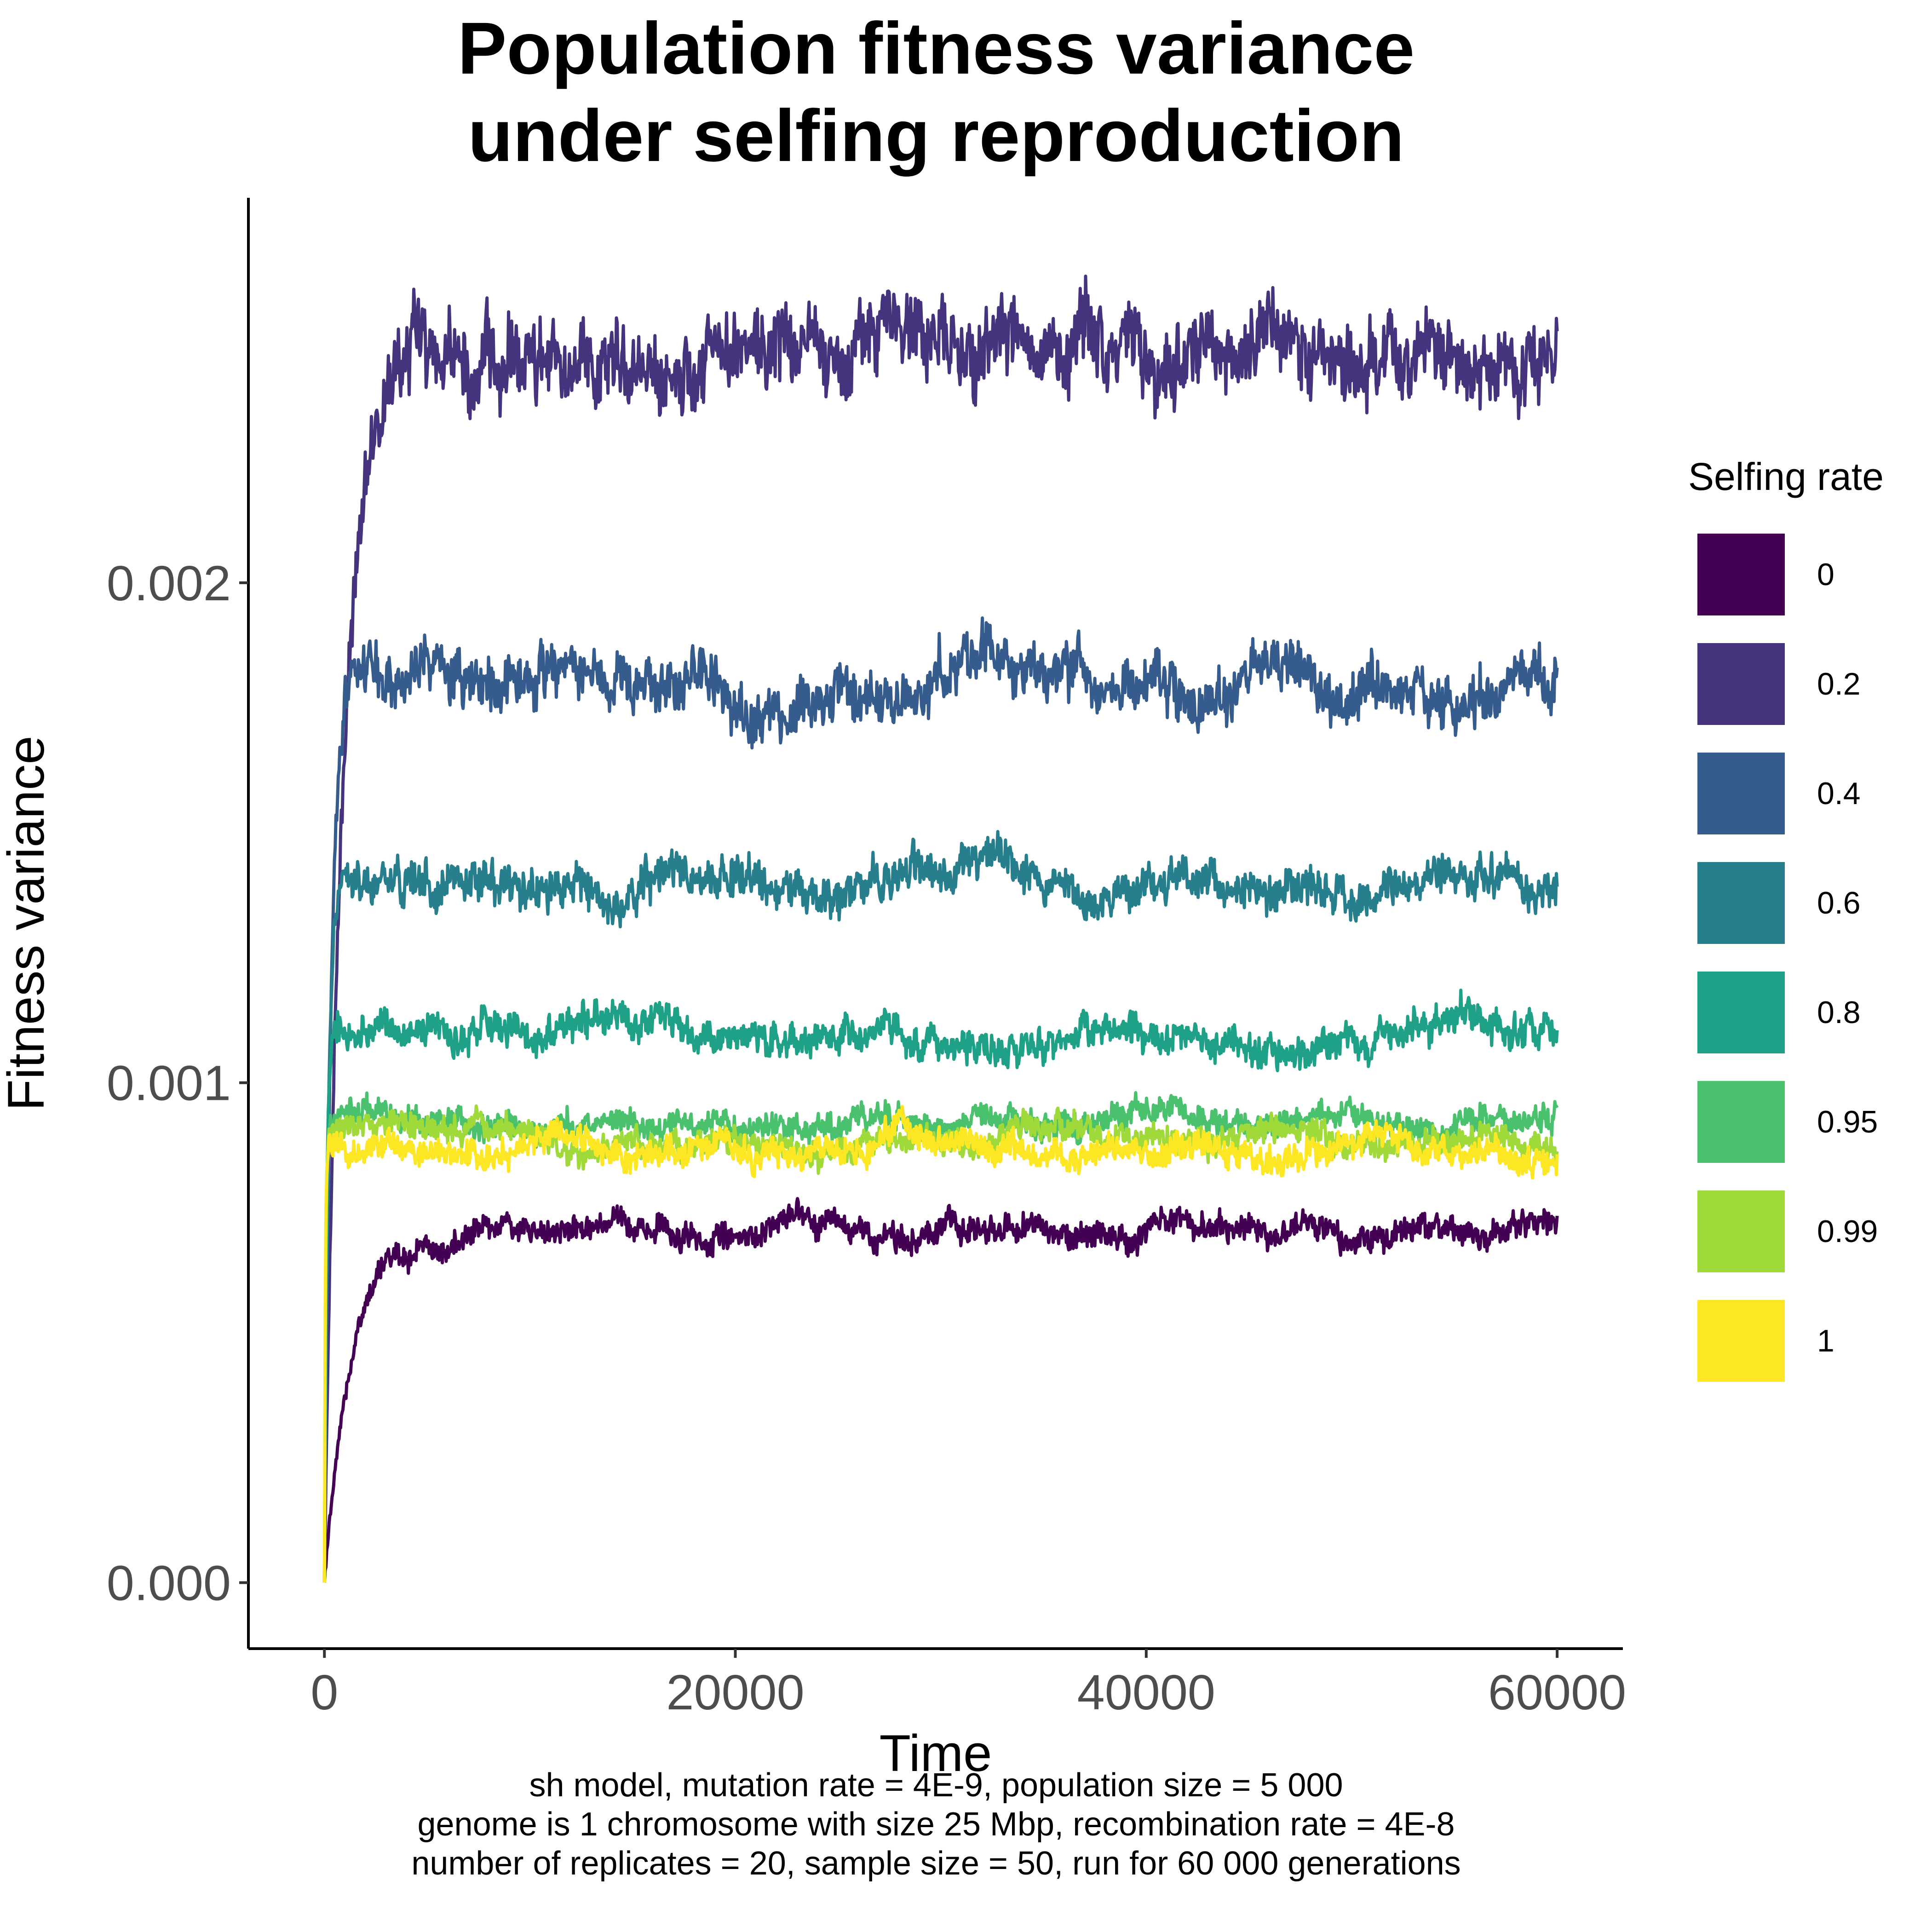 This screenshot has height=1932, width=1932. Describe the element at coordinates (1839, 1012) in the screenshot. I see `legend-label: 0.8` at that location.